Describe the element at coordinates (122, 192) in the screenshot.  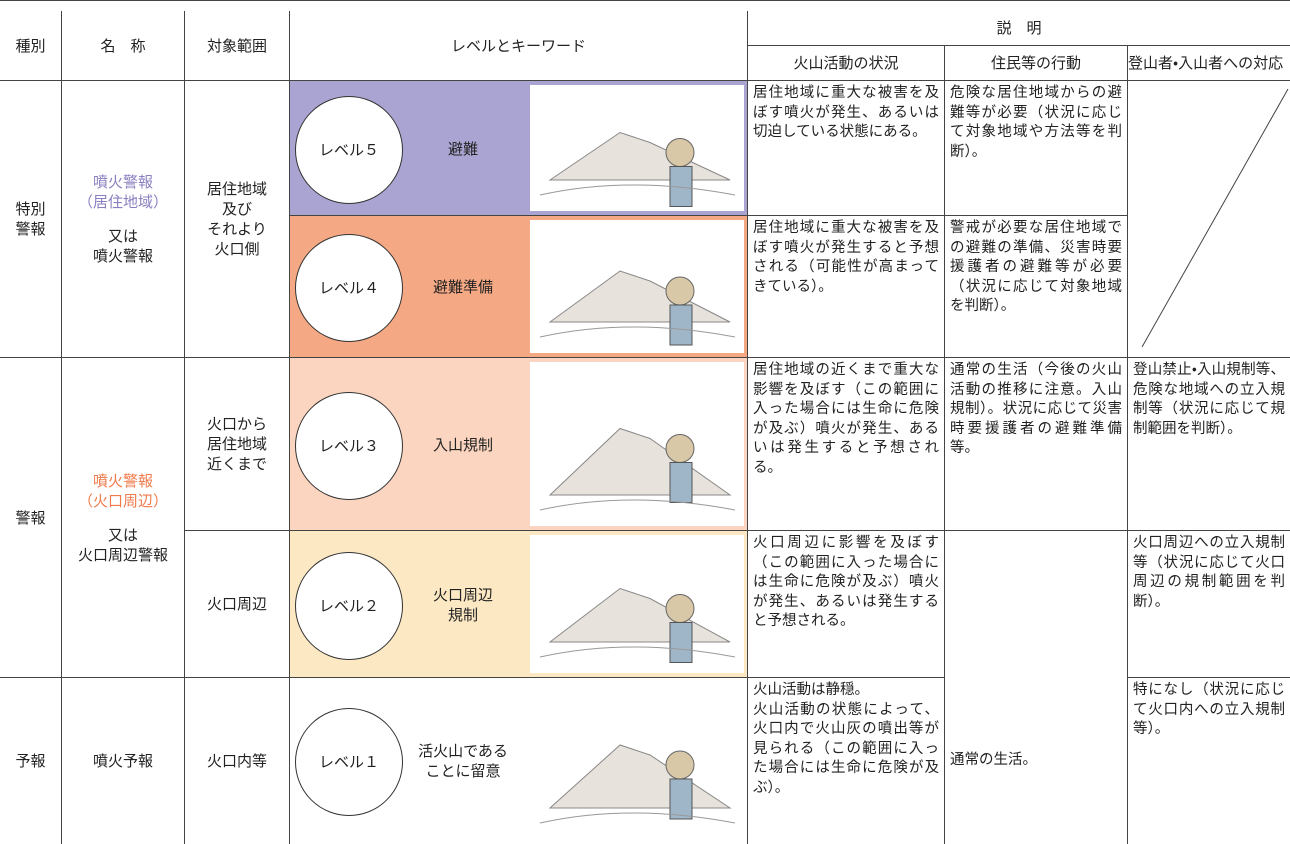
I see `name: 噴火警報 （居住地域）` at that location.